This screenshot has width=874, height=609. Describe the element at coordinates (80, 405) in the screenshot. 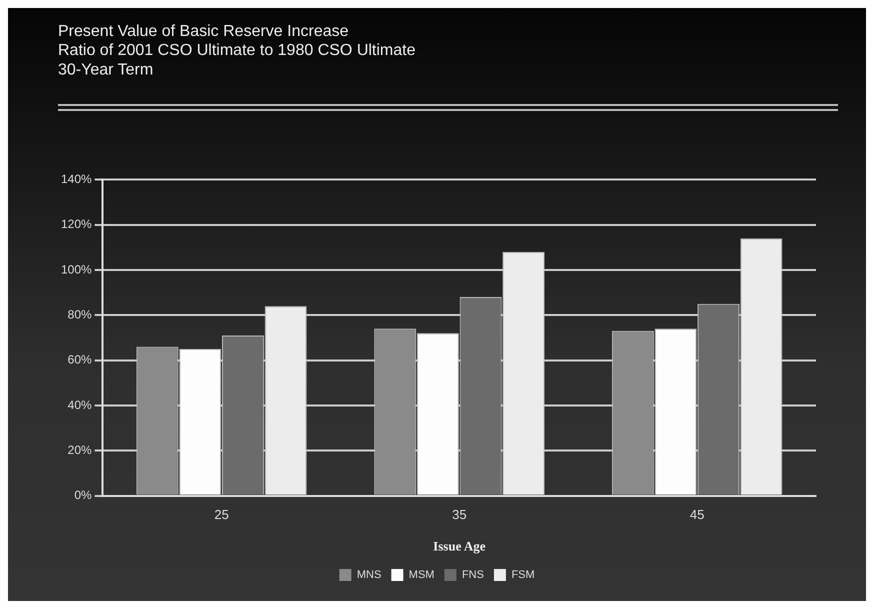

I see `y-tick-label: 40%` at that location.